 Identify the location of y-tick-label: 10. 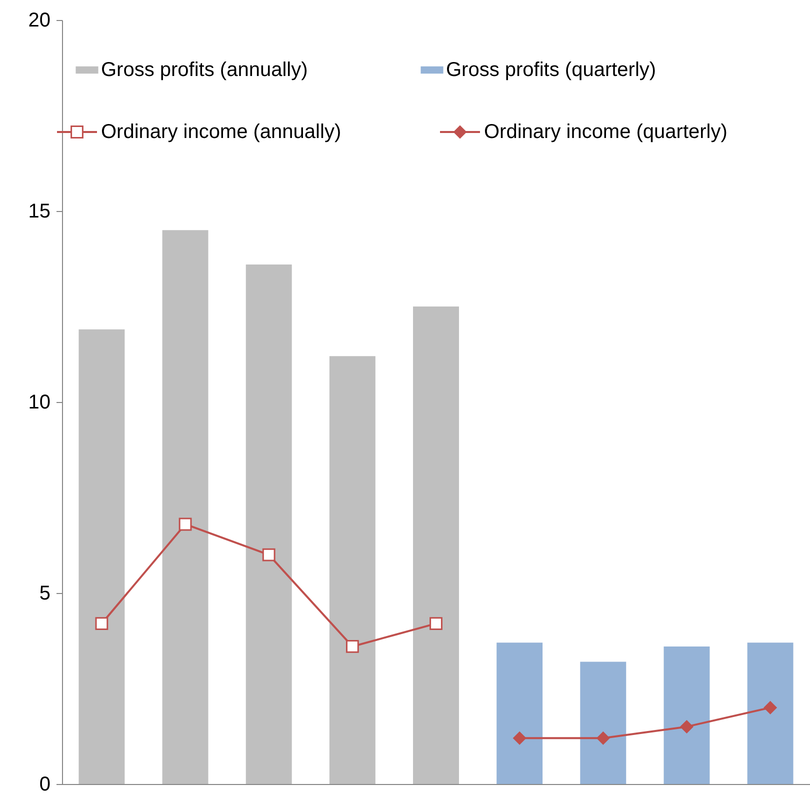
(39, 403).